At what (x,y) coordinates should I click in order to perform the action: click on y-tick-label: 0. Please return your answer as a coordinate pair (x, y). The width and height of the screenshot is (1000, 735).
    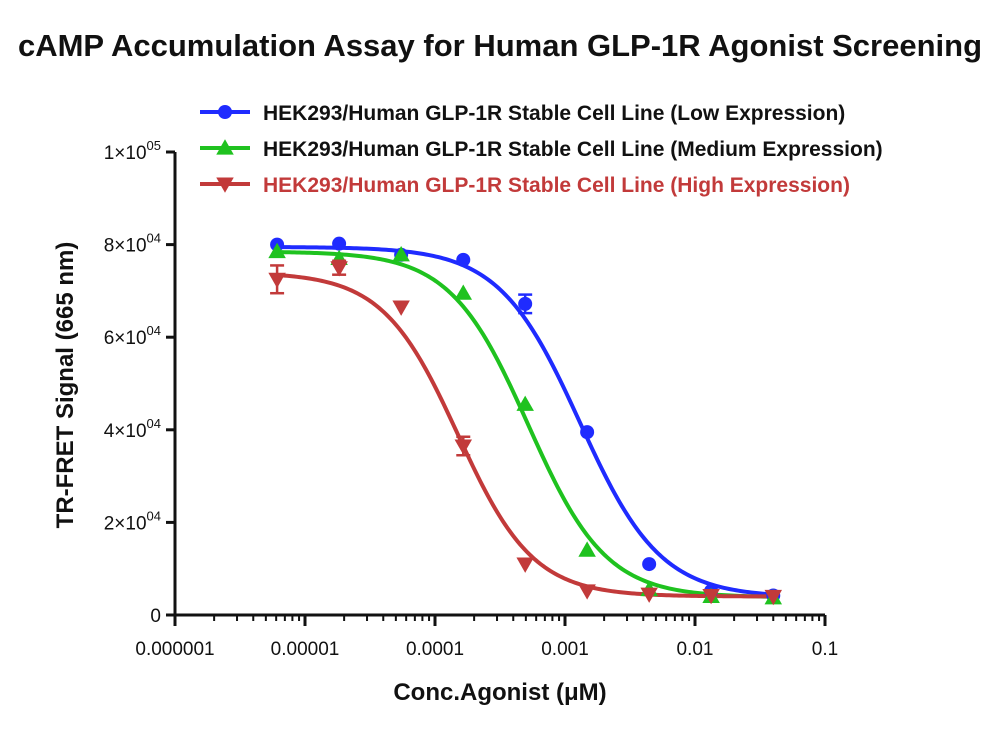
    Looking at the image, I should click on (155, 616).